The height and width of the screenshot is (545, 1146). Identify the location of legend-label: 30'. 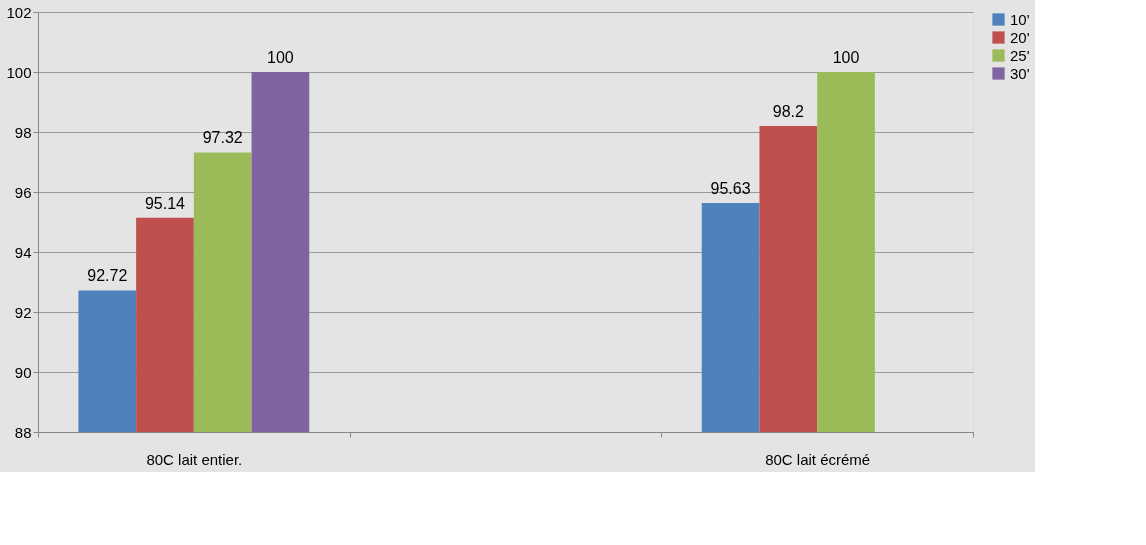
(1020, 73).